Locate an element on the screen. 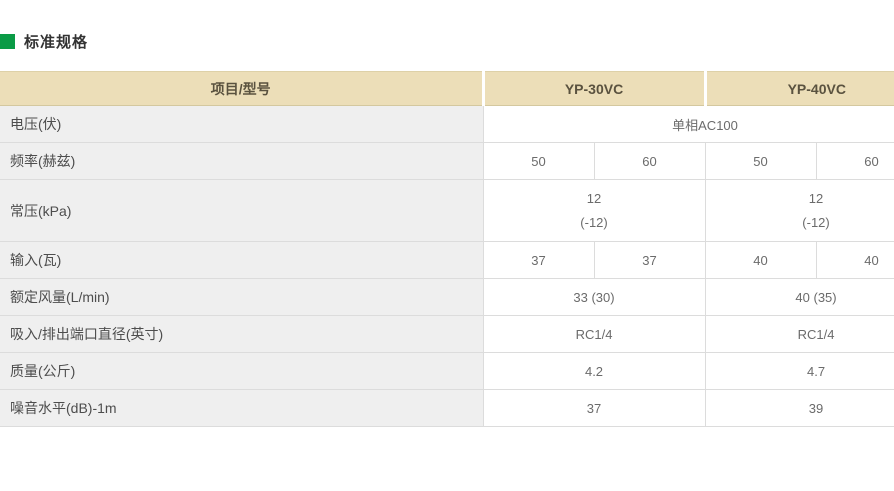 The image size is (894, 491). row-rated-airflow: 额定风量(L/min) 33 (30) 40 (35) is located at coordinates (447, 297).